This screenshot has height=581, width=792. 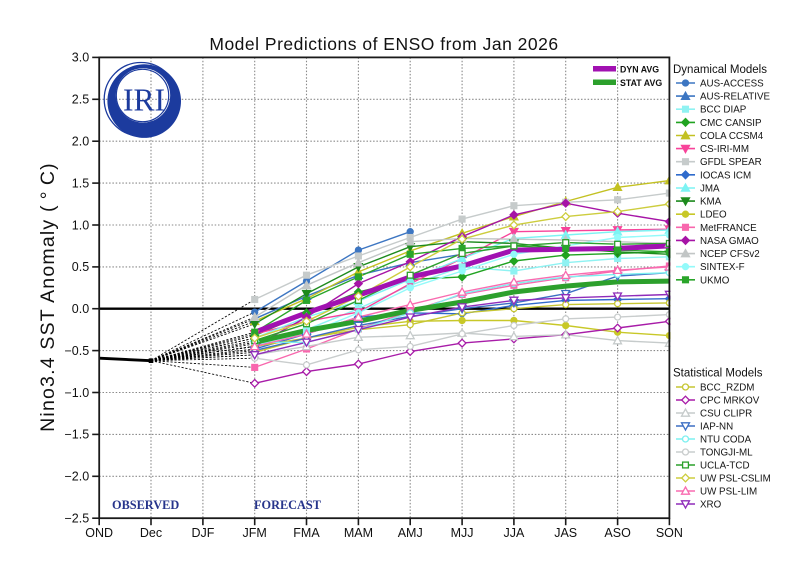 What do you see at coordinates (565, 533) in the screenshot?
I see `svg-text: JAS` at bounding box center [565, 533].